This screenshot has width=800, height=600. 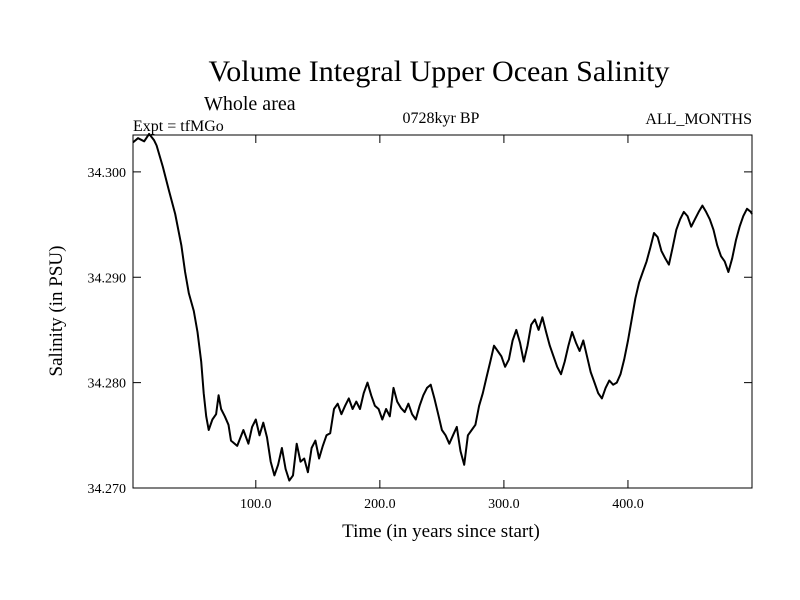 I want to click on y-tick-label: 34.300, so click(x=107, y=173).